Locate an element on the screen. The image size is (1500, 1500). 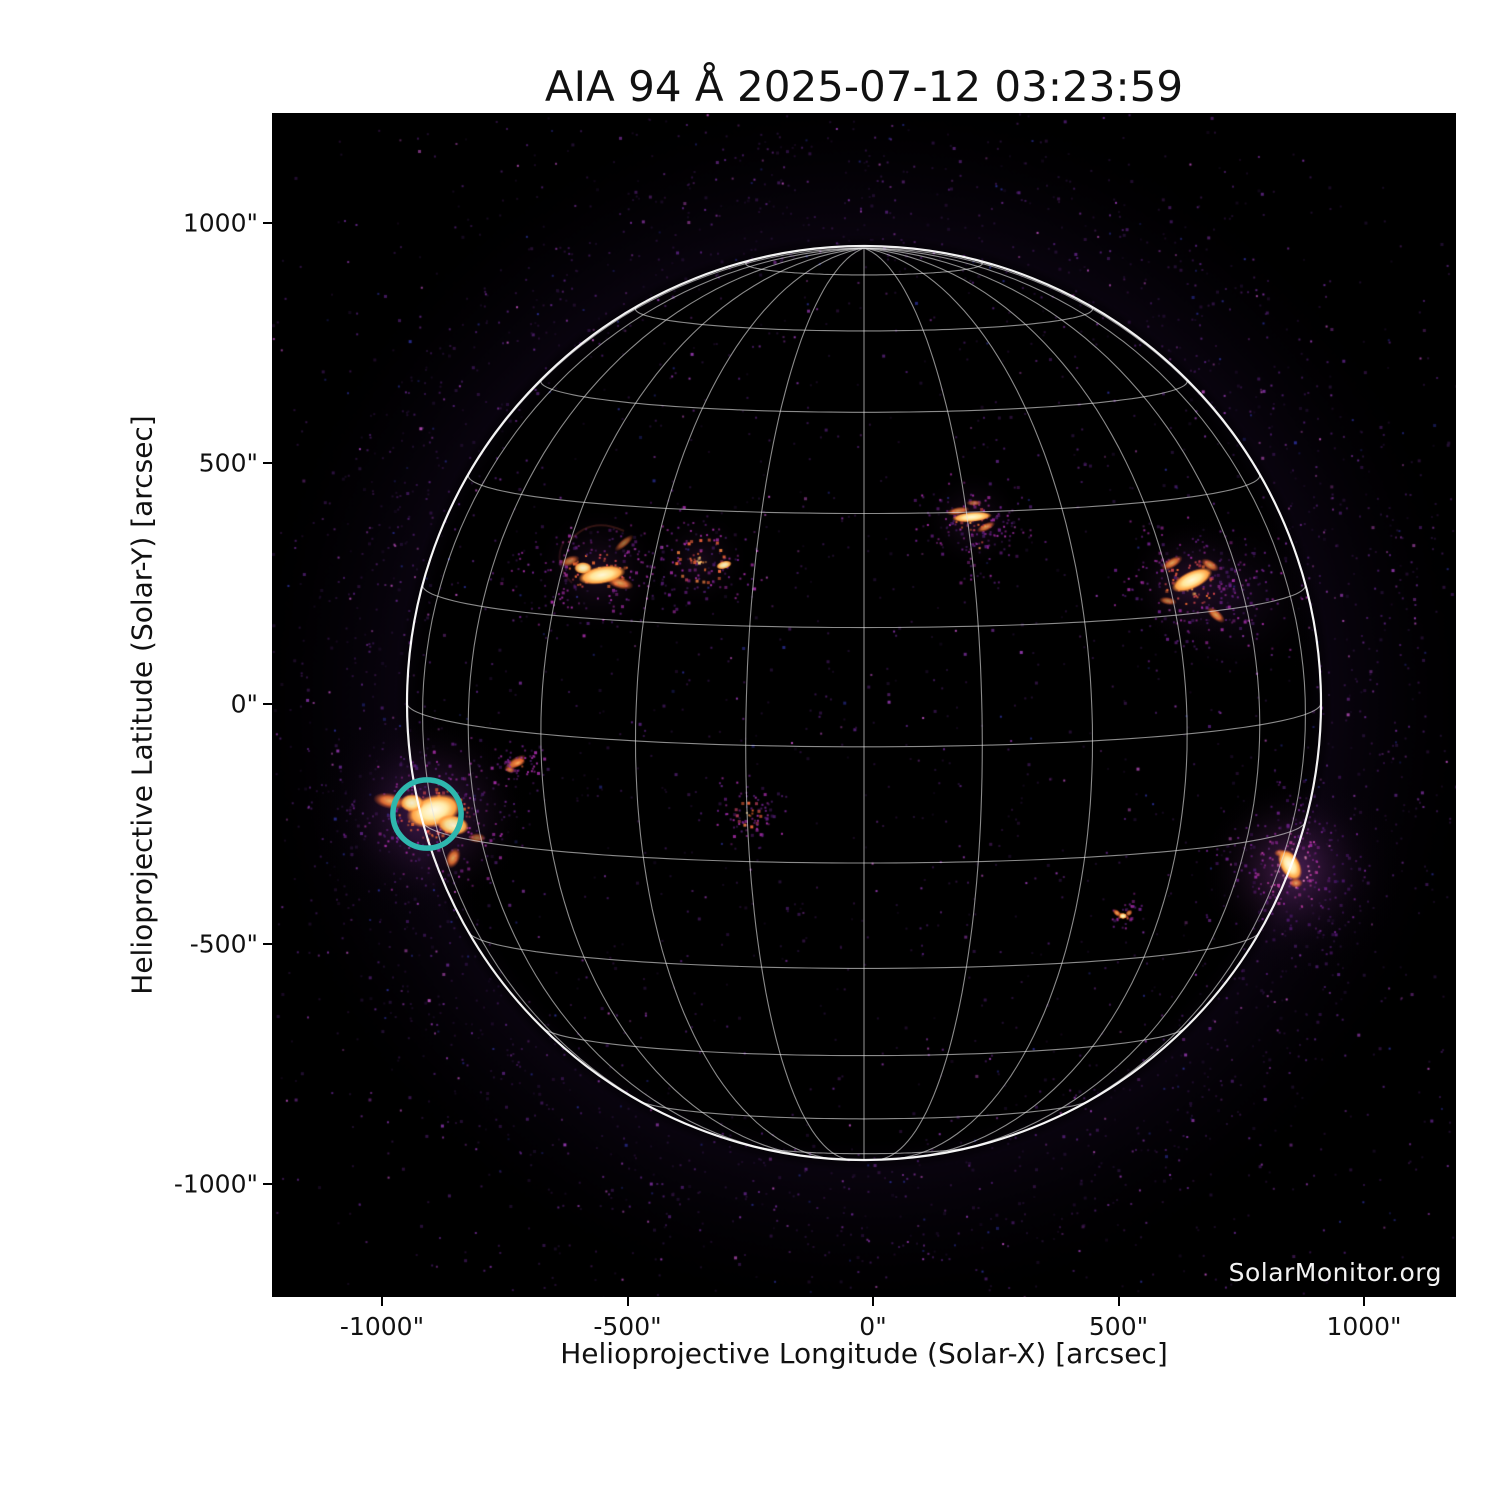
y-tick-label: 0" is located at coordinates (244, 703).